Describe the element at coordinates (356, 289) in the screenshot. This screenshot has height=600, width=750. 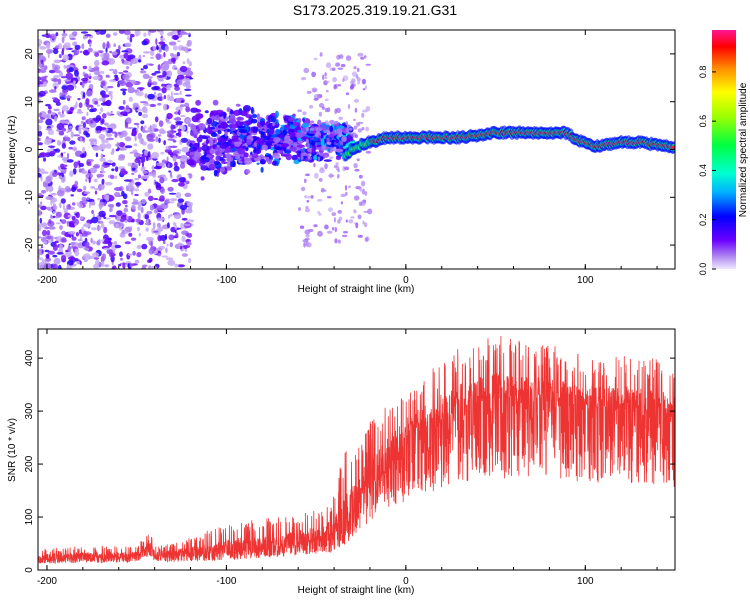
I see `spectrogram-x-label: Height of straight line (km)` at that location.